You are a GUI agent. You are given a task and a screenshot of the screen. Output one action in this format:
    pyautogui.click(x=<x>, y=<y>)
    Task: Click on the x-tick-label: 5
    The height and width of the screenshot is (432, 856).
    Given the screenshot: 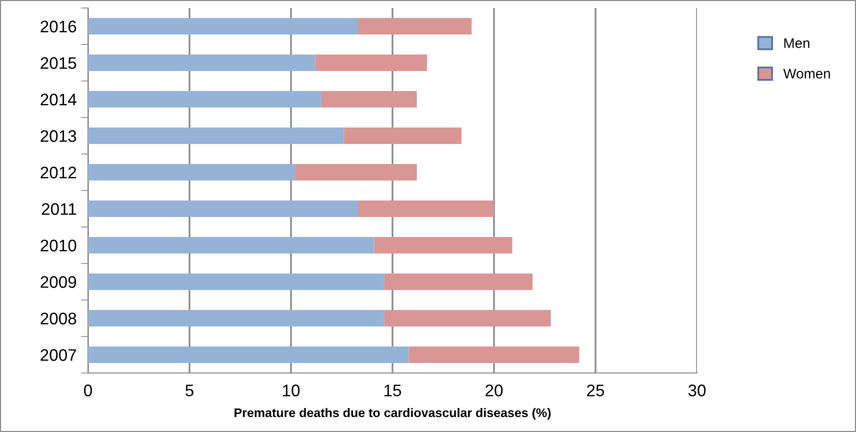 What is the action you would take?
    pyautogui.click(x=190, y=390)
    